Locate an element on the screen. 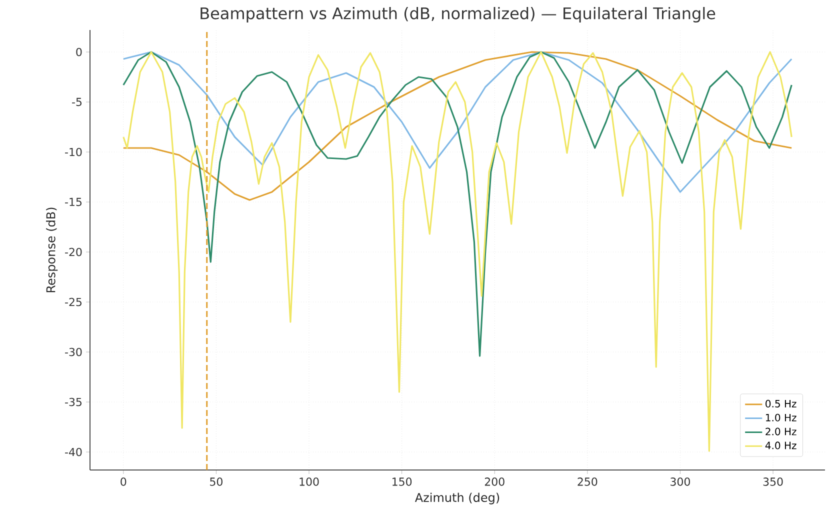 The width and height of the screenshot is (835, 515). x-tick-label: 200 is located at coordinates (494, 482).